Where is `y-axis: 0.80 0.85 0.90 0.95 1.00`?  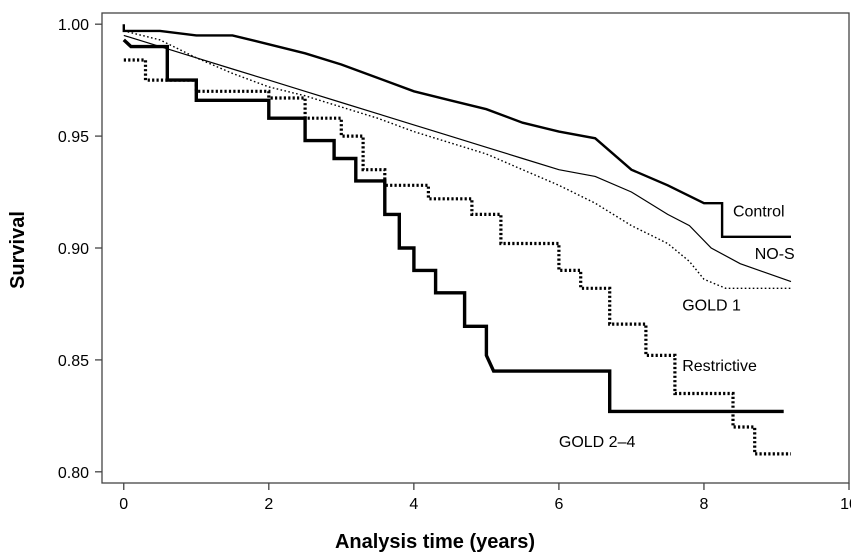
y-axis: 0.80 0.85 0.90 0.95 1.00 is located at coordinates (80, 249).